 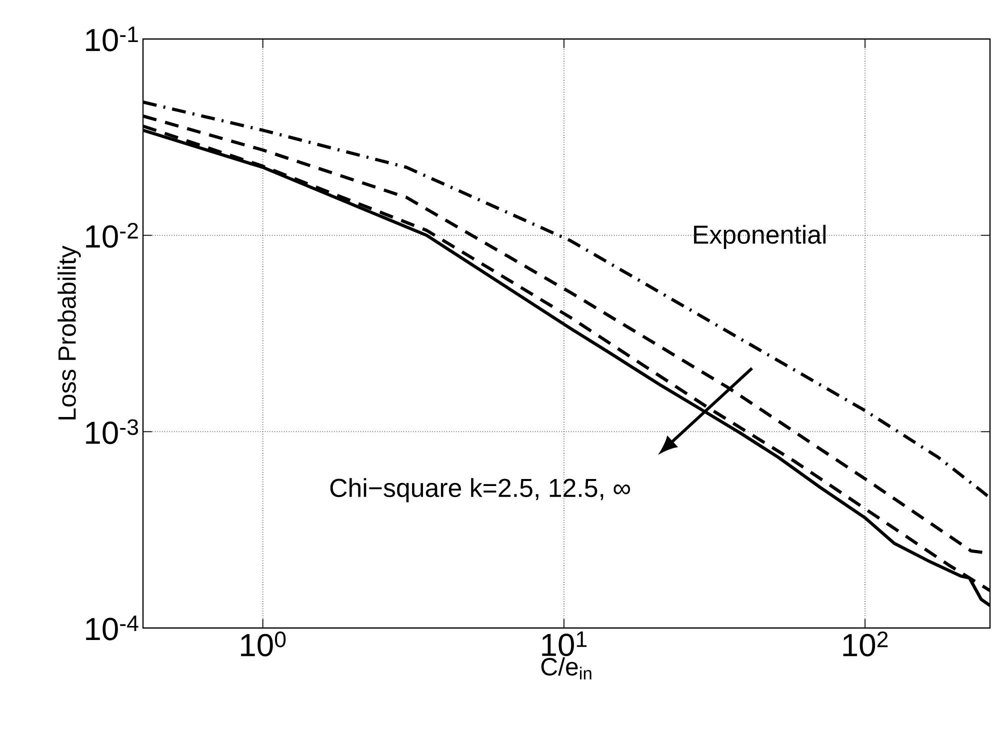 I want to click on x-tick-label: 10$^{1}$, so click(x=564, y=644).